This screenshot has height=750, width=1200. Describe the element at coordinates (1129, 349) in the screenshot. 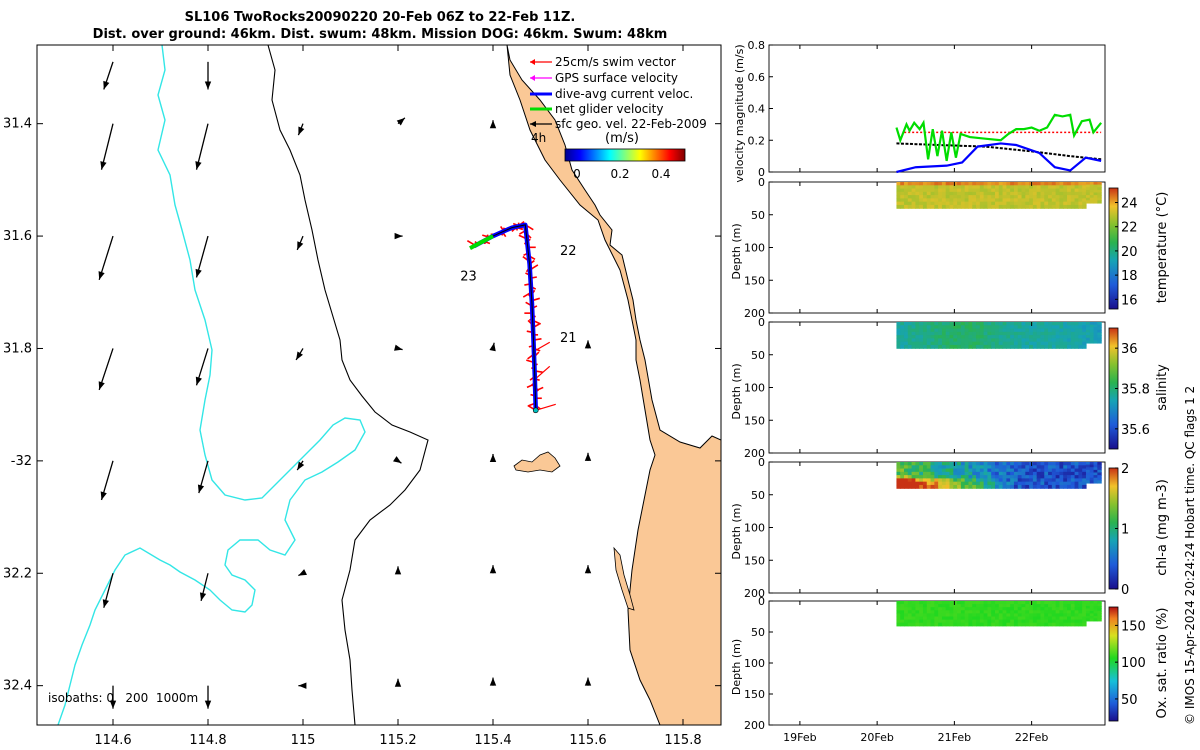

I see `colorbar-tick-label: 36` at that location.